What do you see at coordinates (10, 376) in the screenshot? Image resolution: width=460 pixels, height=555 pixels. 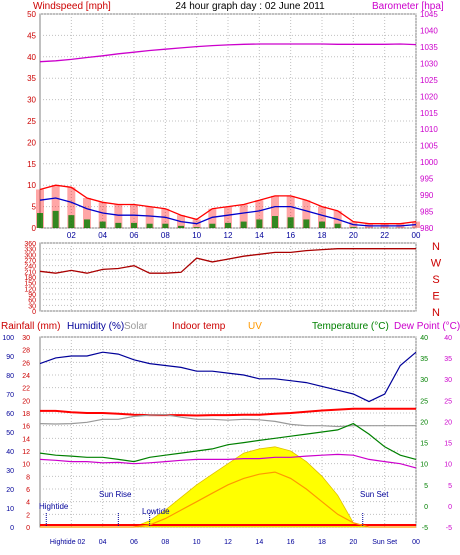 I see `humidity-tick-label: 80` at bounding box center [10, 376].